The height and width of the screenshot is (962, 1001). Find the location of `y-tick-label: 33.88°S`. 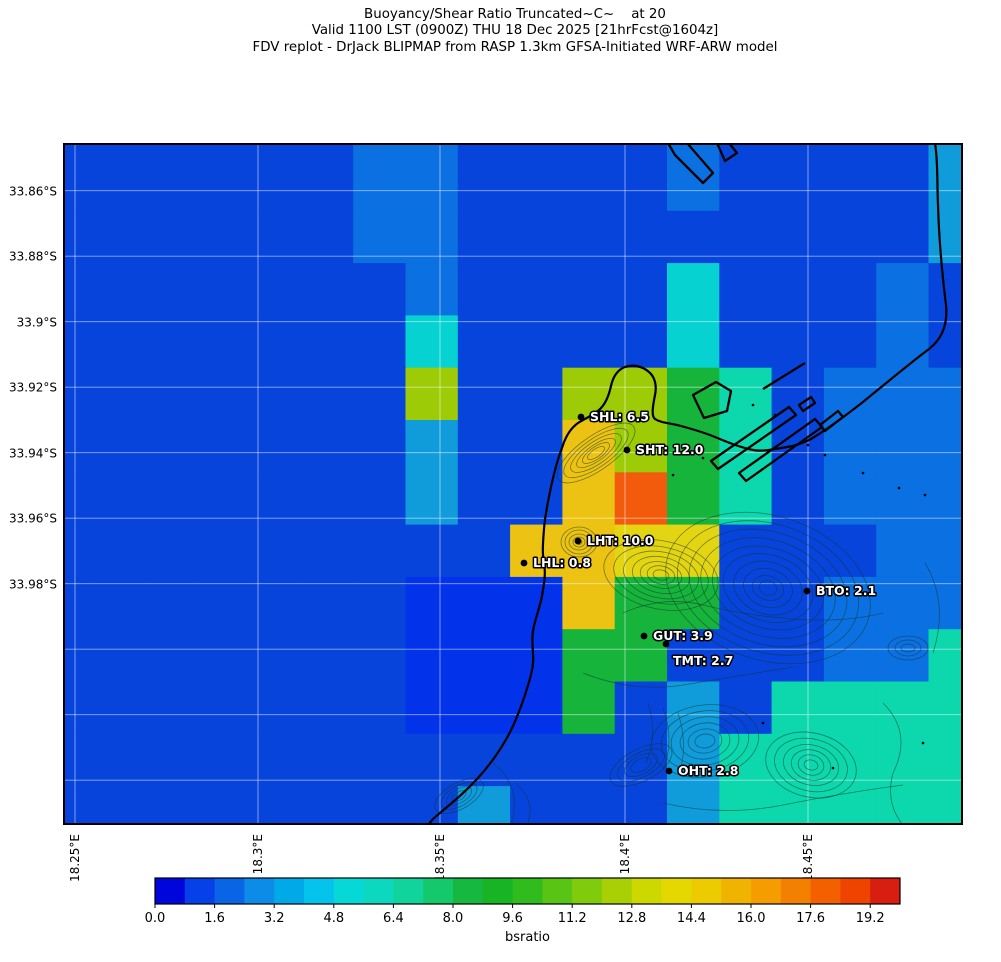

y-tick-label: 33.88°S is located at coordinates (33, 257).